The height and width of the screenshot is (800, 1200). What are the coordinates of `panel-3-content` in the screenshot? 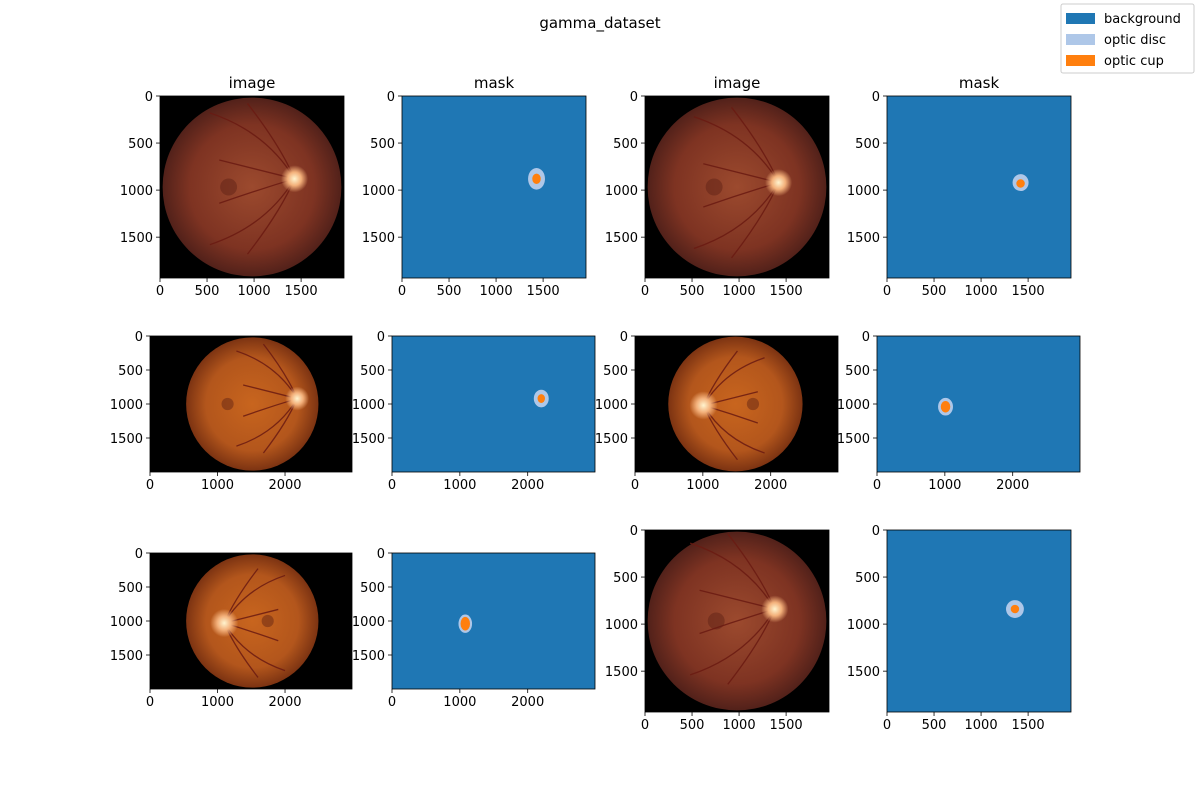 It's located at (737, 187).